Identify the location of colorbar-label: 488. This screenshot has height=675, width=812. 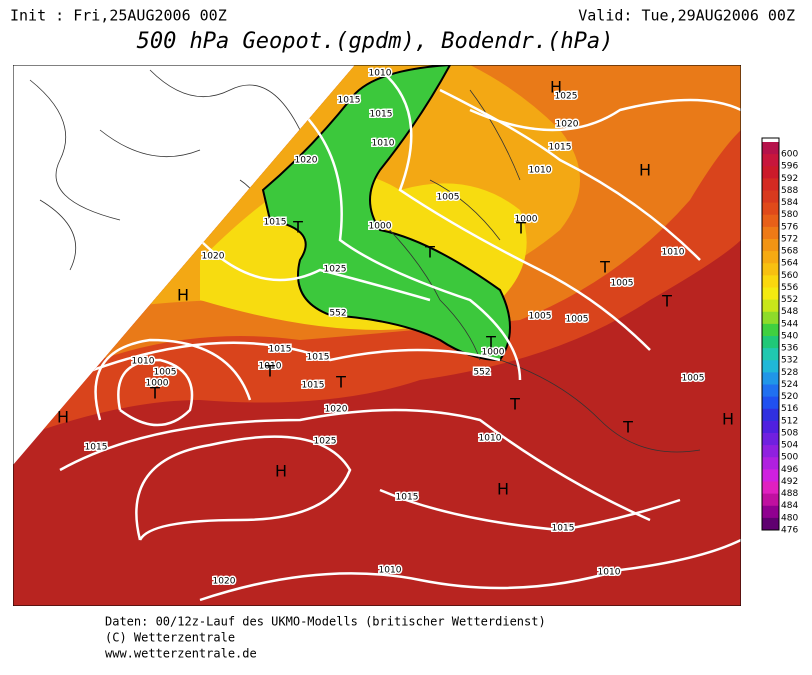
(789, 494).